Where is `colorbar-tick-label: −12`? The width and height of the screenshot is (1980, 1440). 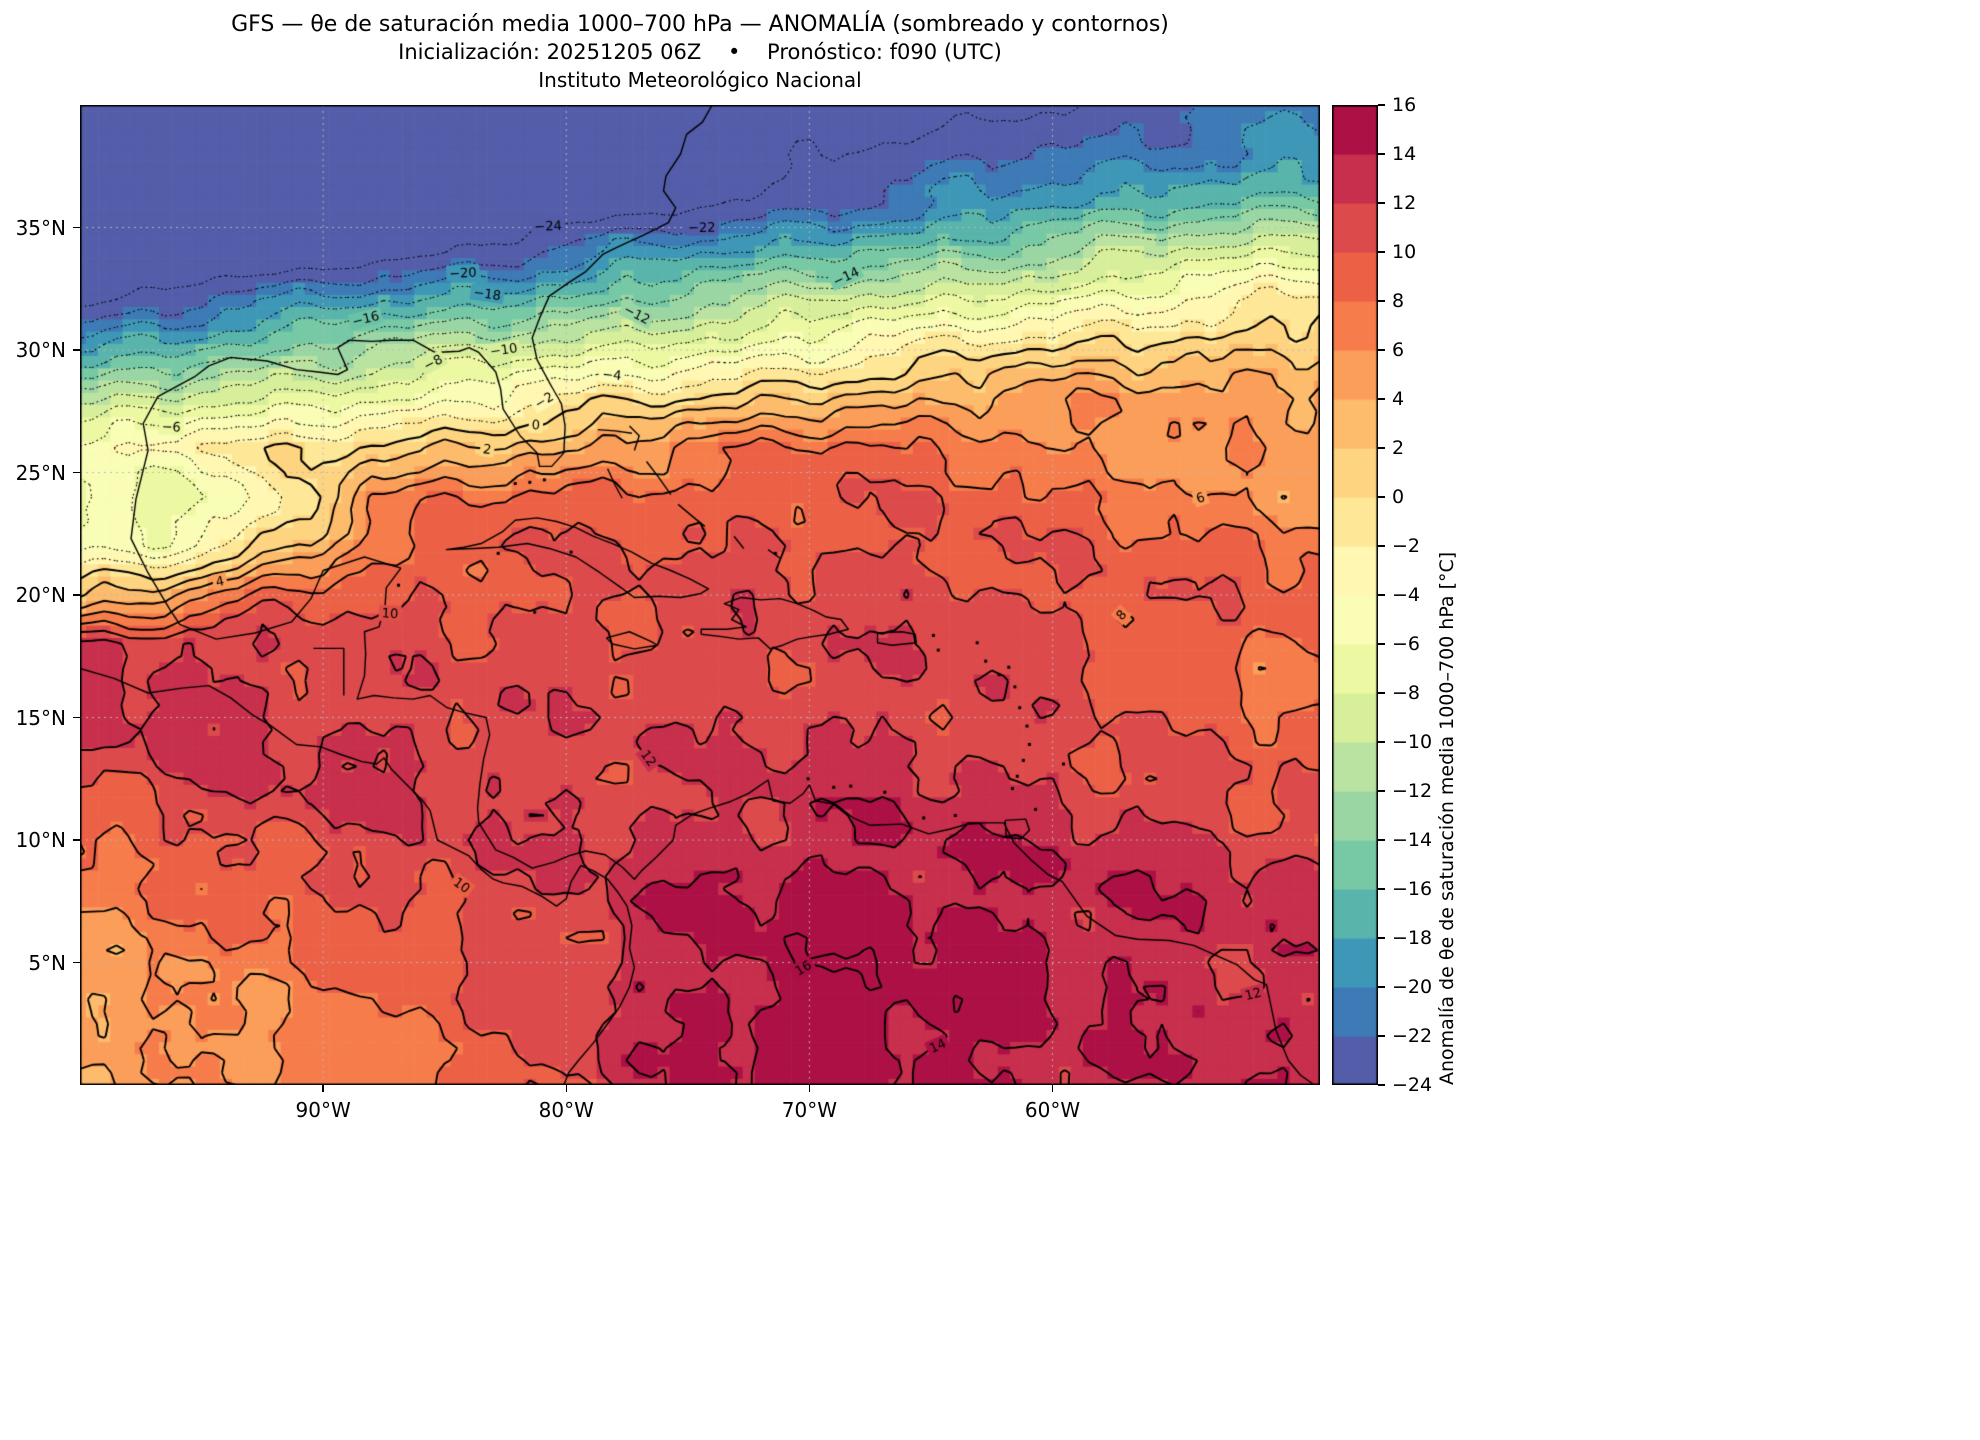
colorbar-tick-label: −12 is located at coordinates (1412, 791).